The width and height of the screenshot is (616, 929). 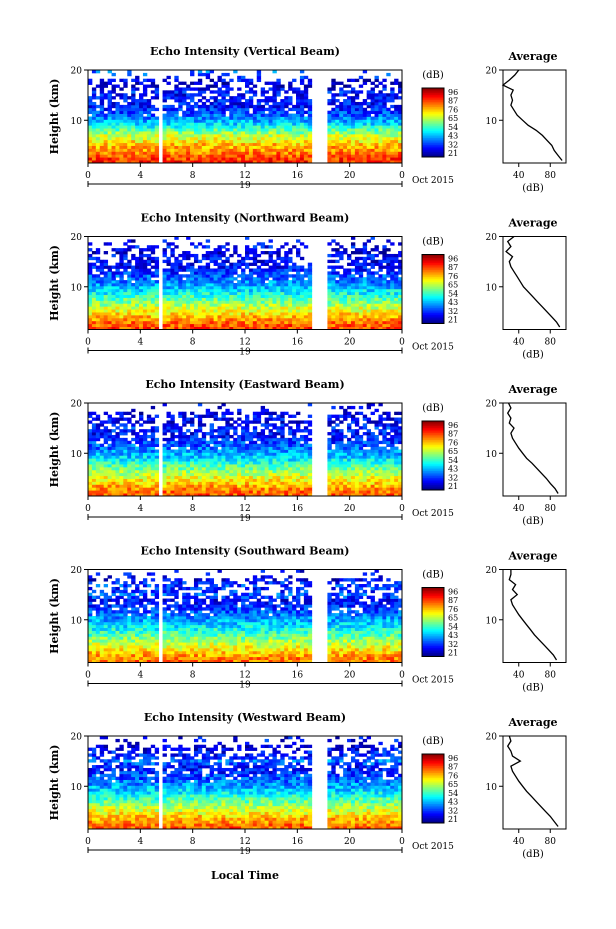 I want to click on heatmap-cells, so click(x=245, y=450).